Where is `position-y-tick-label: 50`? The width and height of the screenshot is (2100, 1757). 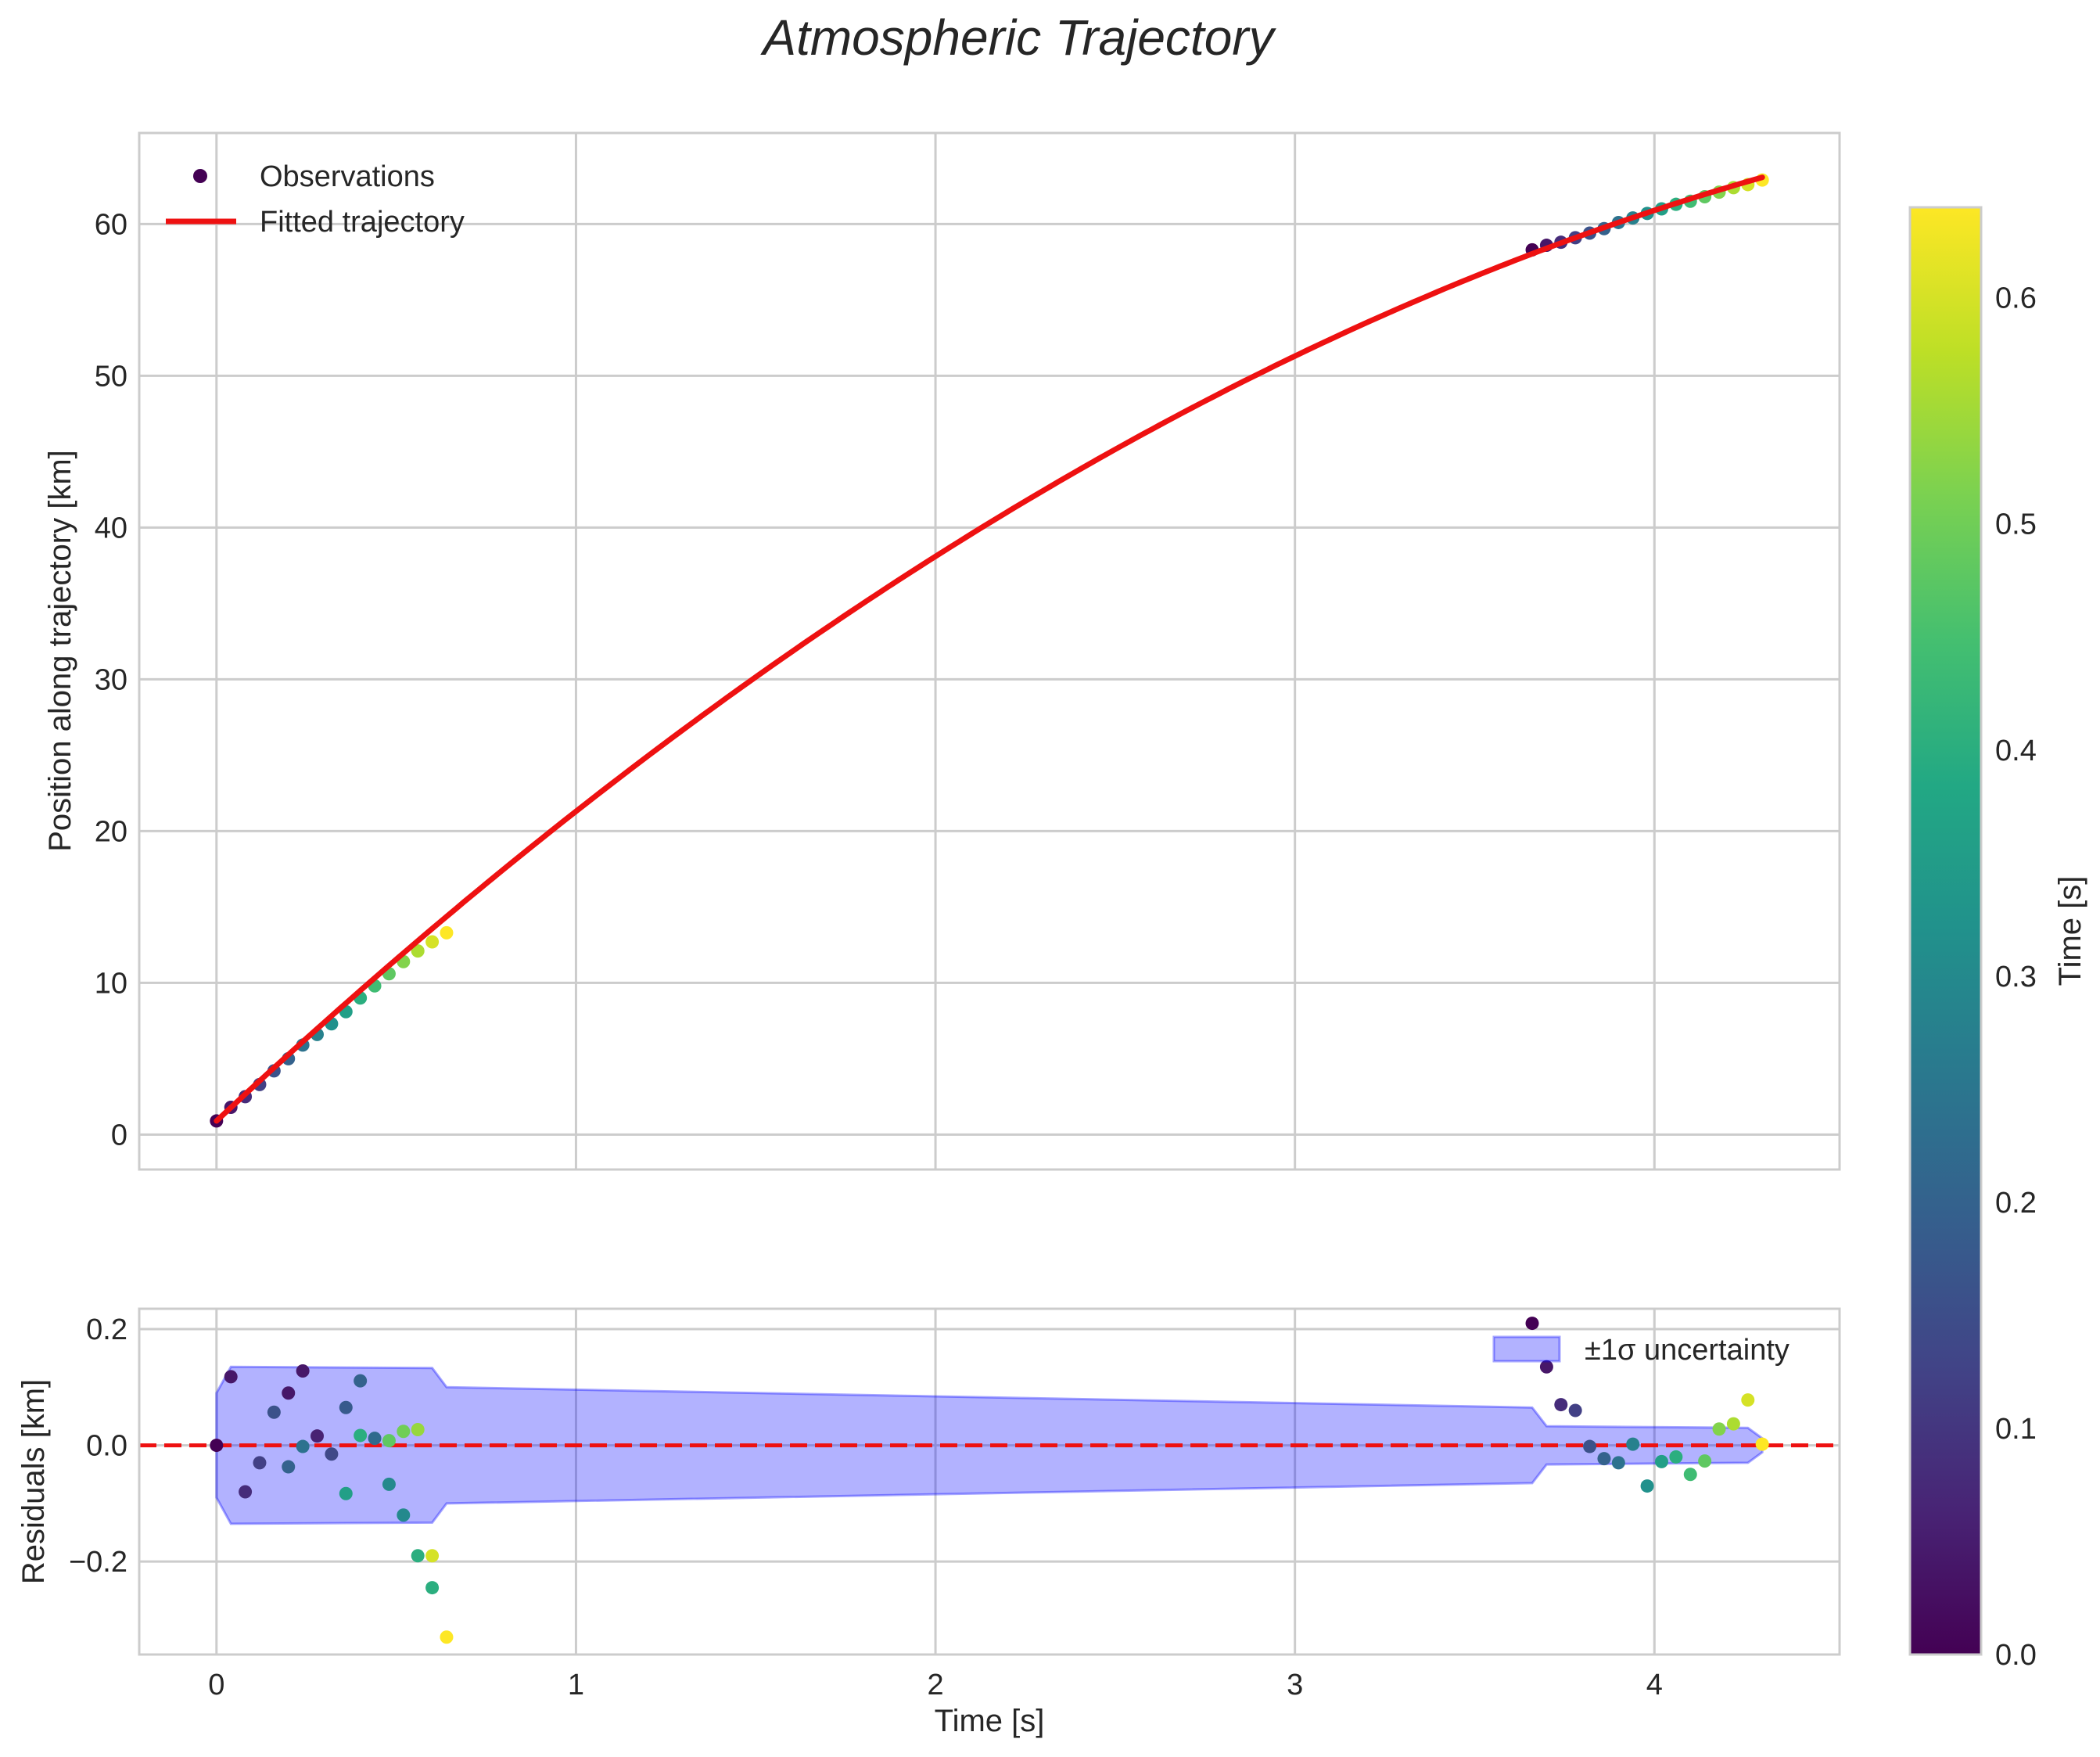
position-y-tick-label: 50 is located at coordinates (111, 376).